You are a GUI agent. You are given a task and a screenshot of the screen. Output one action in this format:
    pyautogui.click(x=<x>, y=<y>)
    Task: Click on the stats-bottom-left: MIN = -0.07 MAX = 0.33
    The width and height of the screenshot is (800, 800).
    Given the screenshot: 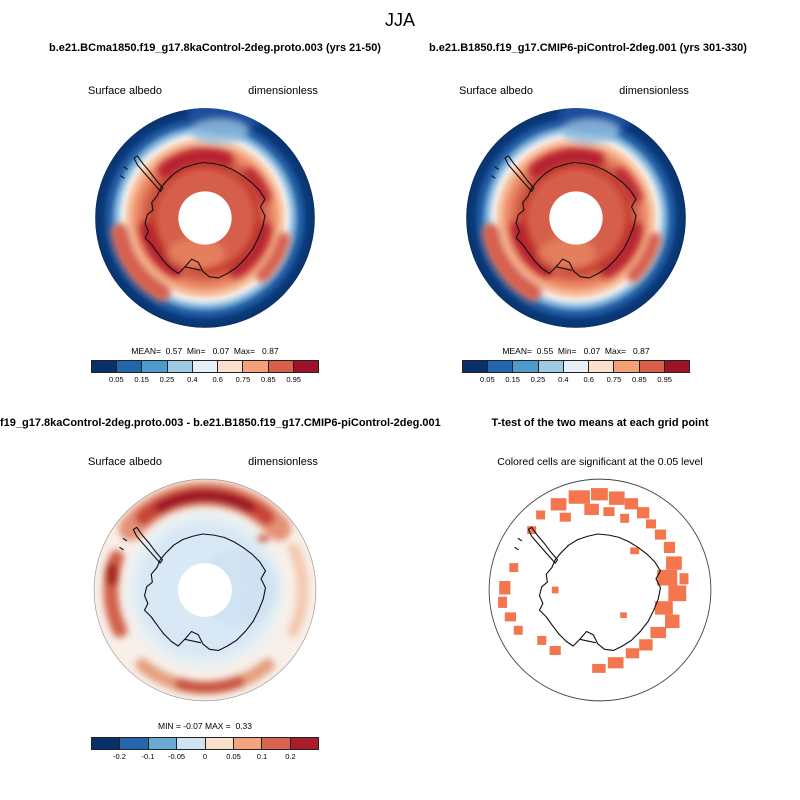 What is the action you would take?
    pyautogui.click(x=204, y=726)
    